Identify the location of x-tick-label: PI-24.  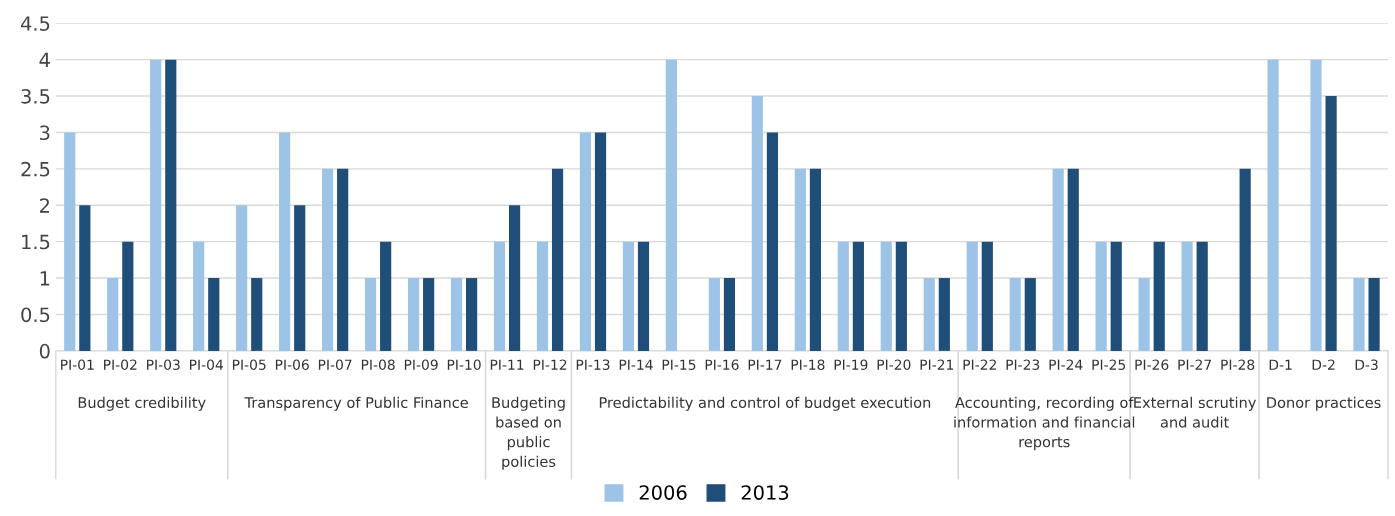
(1066, 364).